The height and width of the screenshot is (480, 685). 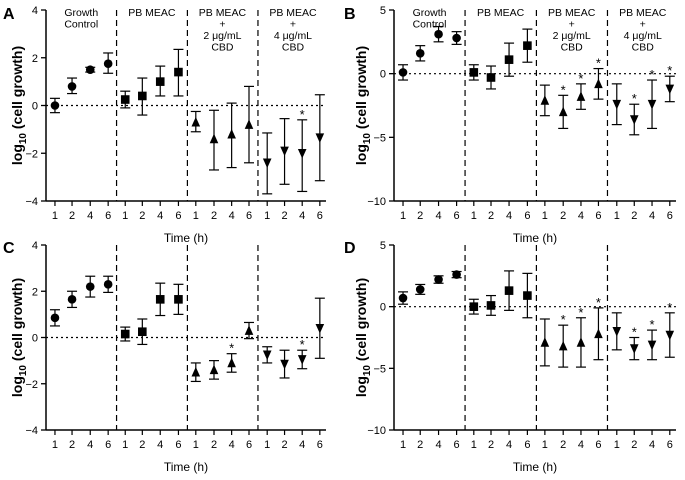 I want to click on y-tick-label: 5, so click(x=383, y=11).